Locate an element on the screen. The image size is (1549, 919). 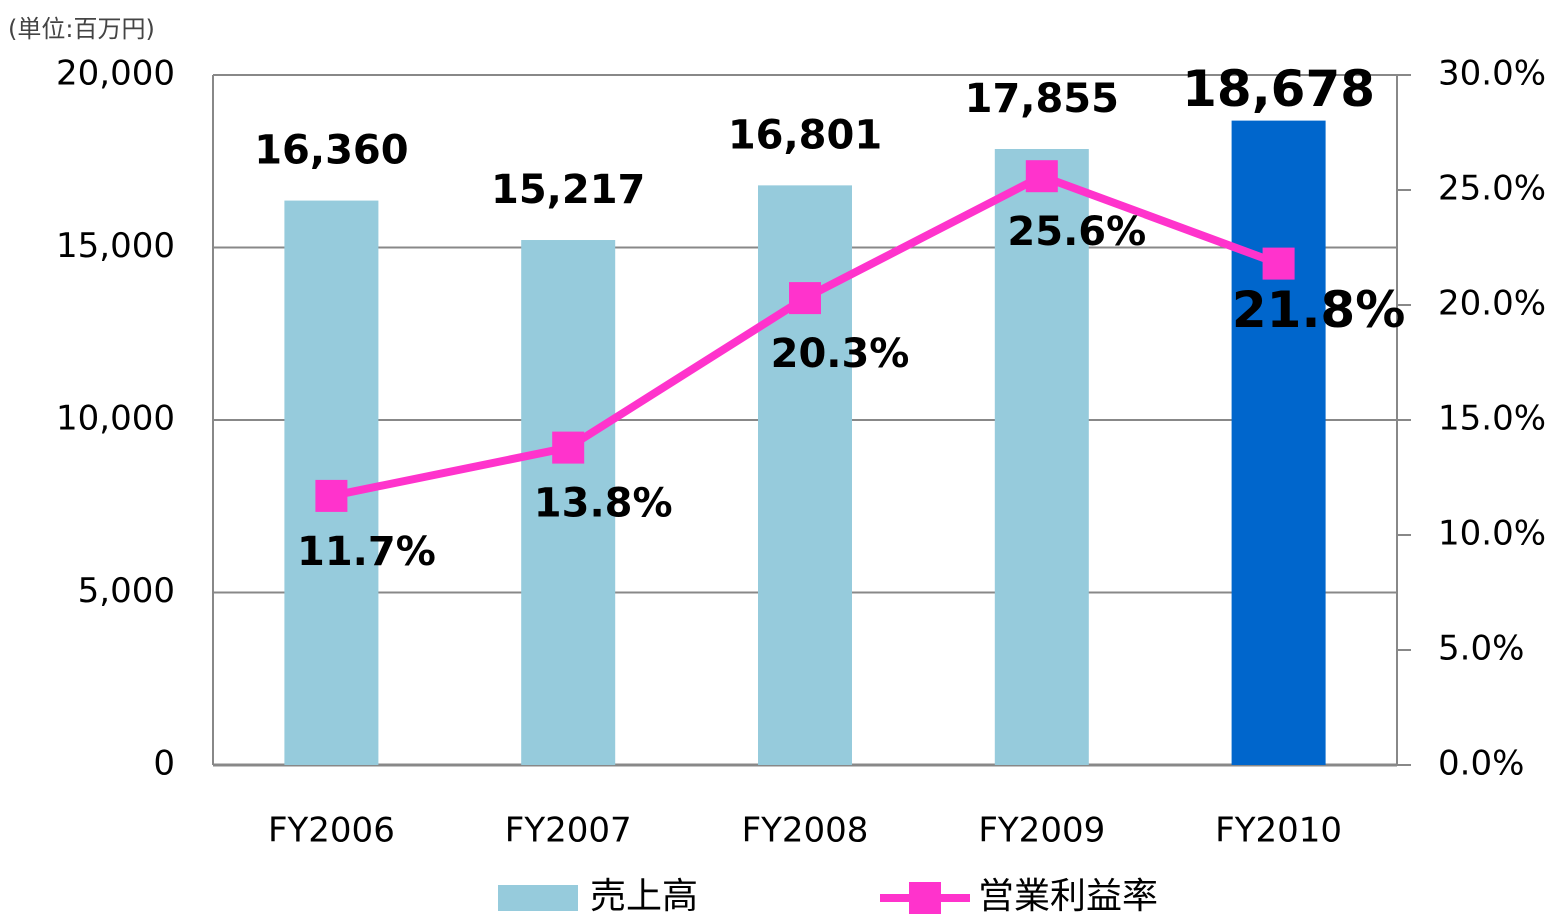
legend-label: 営業利益率 is located at coordinates (1068, 896).